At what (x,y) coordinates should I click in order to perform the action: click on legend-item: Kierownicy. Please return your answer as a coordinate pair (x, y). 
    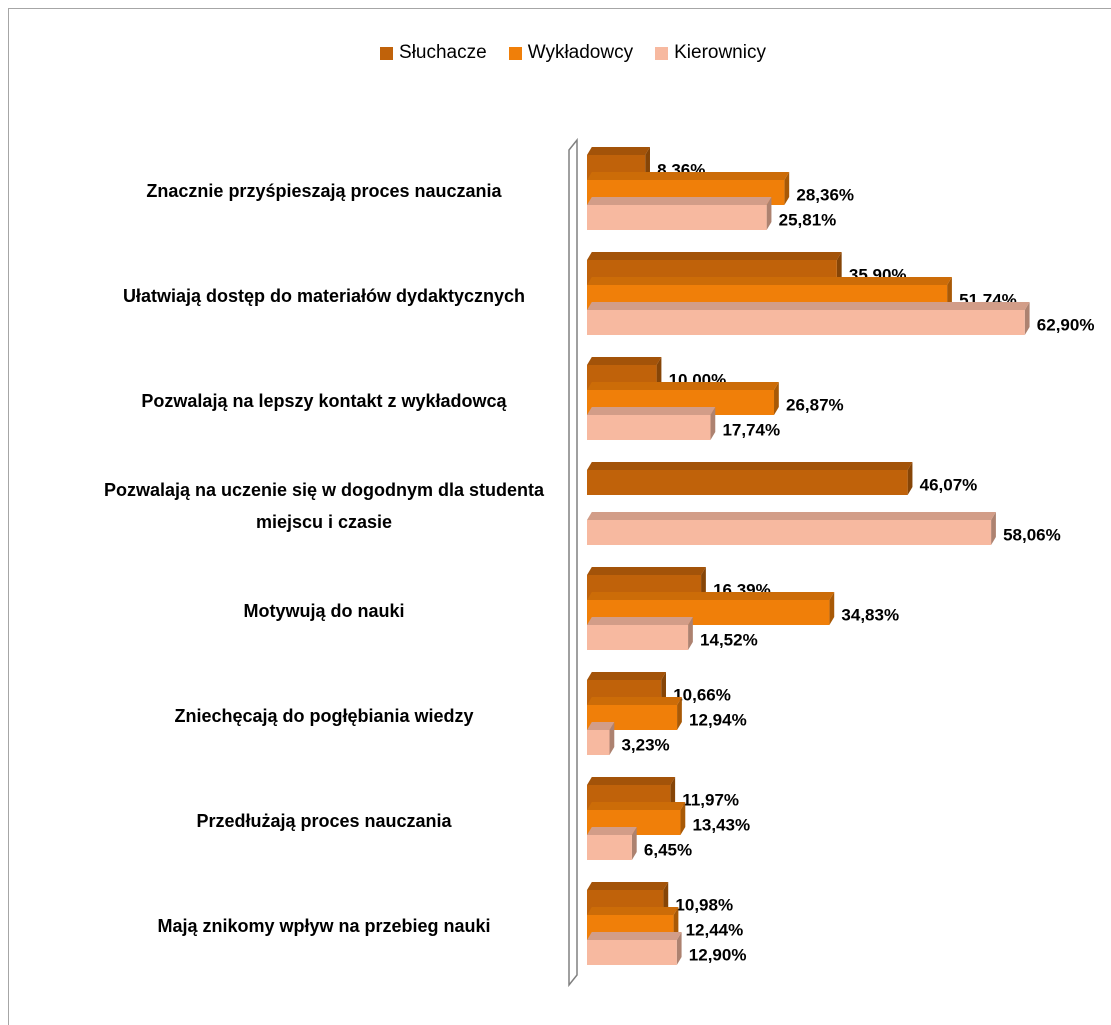
    Looking at the image, I should click on (710, 53).